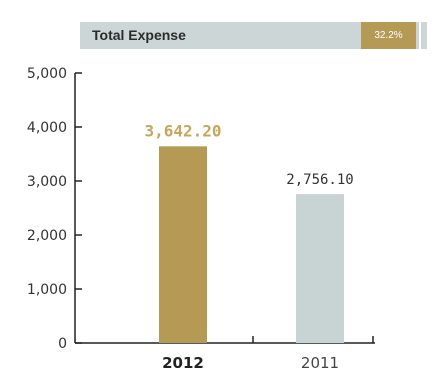  I want to click on data-label-2012: 3,642.20, so click(182, 130).